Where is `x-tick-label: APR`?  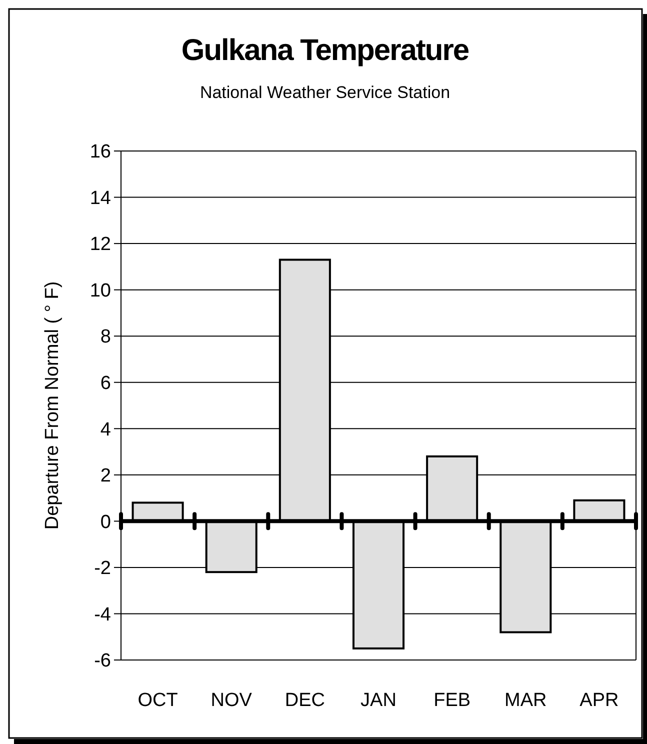
x-tick-label: APR is located at coordinates (599, 700).